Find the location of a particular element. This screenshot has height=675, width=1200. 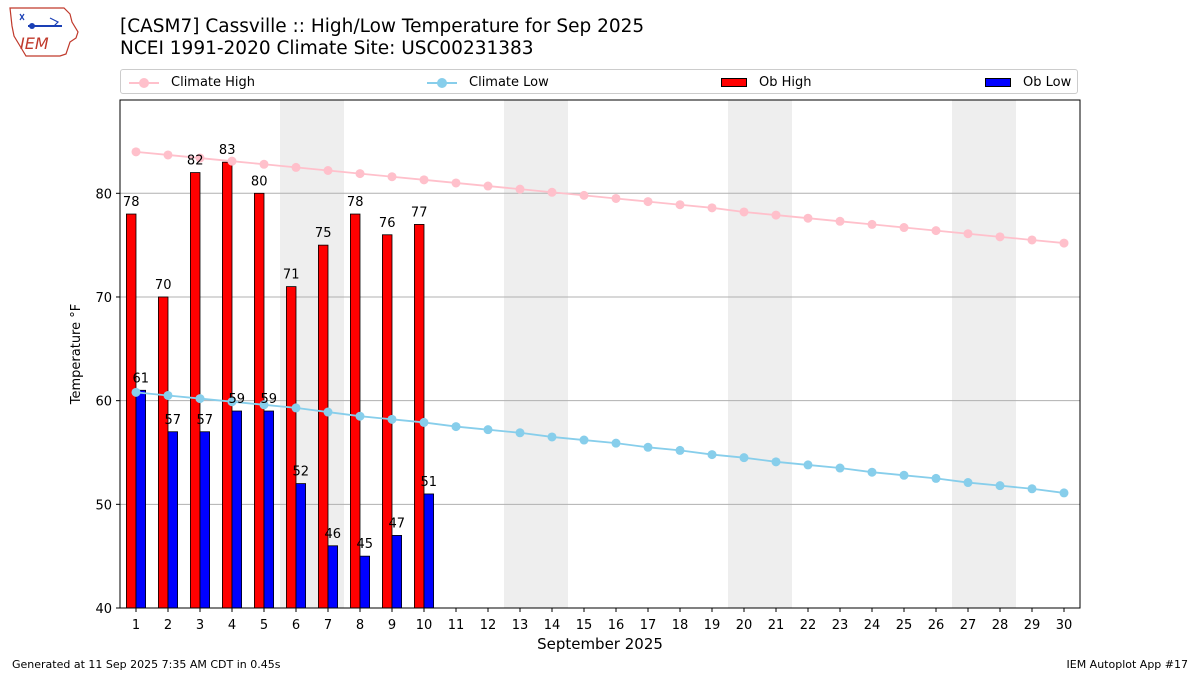

ob-low-label-7: 46 is located at coordinates (333, 534).